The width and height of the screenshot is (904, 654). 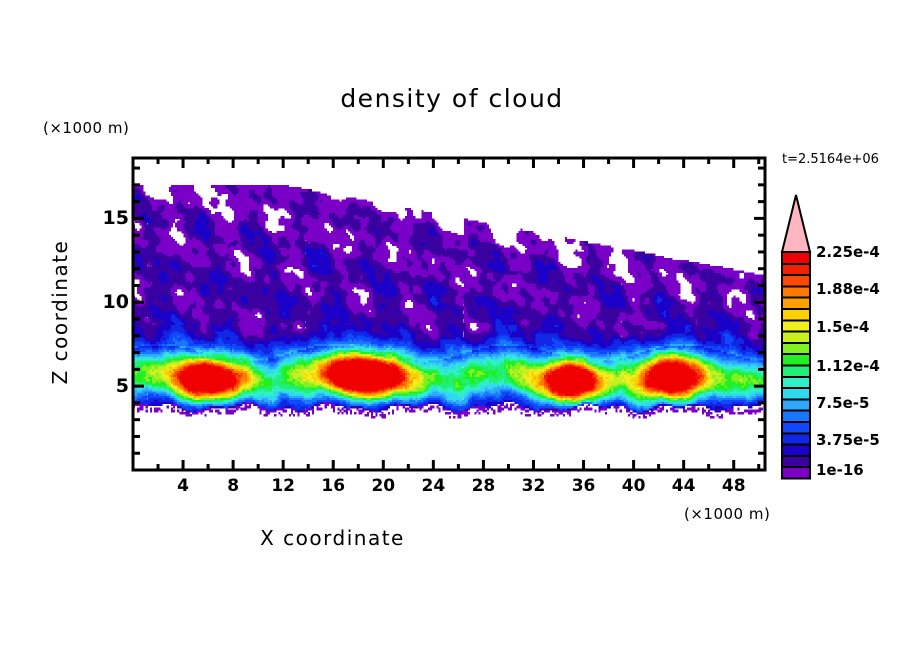 What do you see at coordinates (583, 486) in the screenshot?
I see `x-tick-label: 36` at bounding box center [583, 486].